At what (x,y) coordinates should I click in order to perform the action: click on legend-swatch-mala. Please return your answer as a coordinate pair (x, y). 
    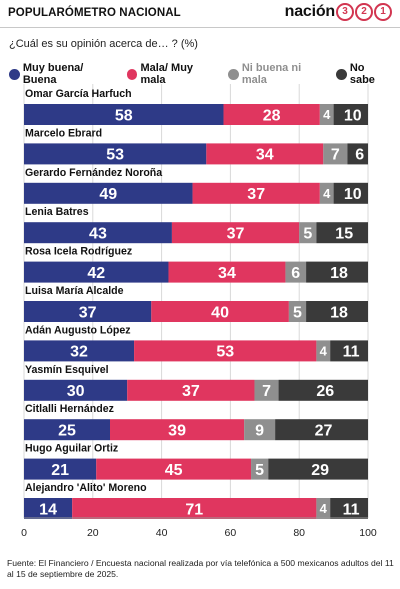
    Looking at the image, I should click on (132, 74).